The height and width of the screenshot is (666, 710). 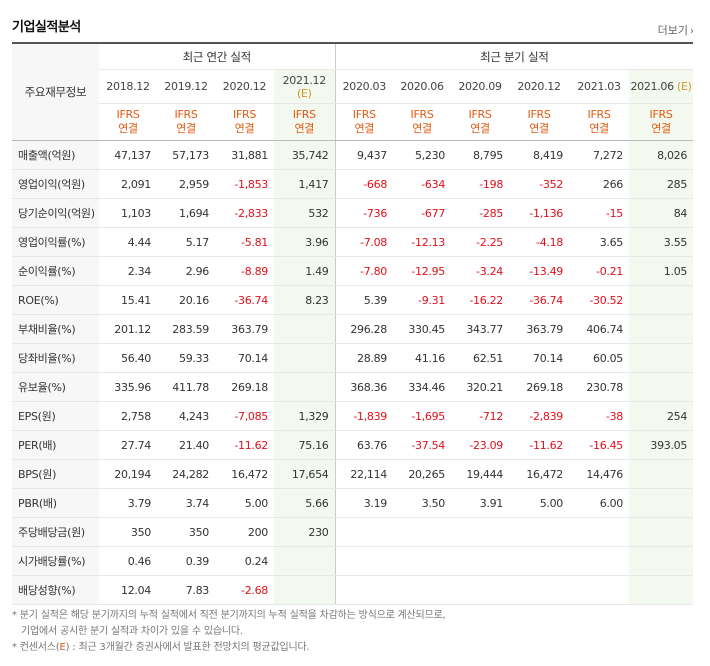 What do you see at coordinates (128, 503) in the screenshot?
I see `table-cell: 3.79` at bounding box center [128, 503].